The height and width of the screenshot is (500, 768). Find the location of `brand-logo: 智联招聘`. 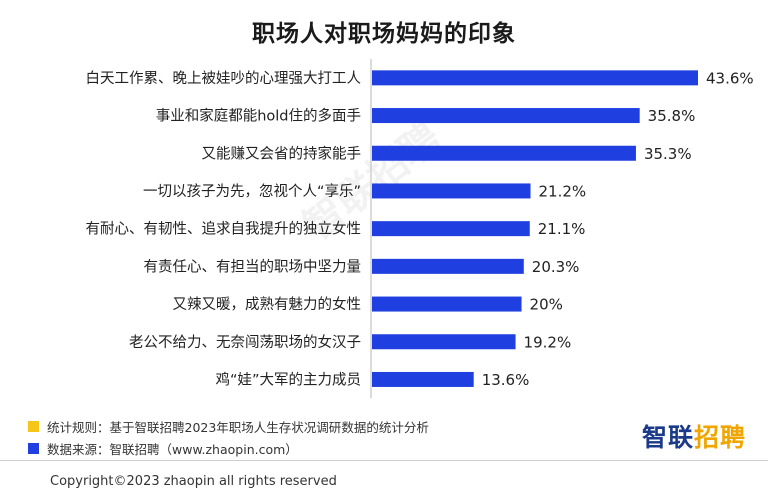

brand-logo: 智联招聘 is located at coordinates (694, 436).